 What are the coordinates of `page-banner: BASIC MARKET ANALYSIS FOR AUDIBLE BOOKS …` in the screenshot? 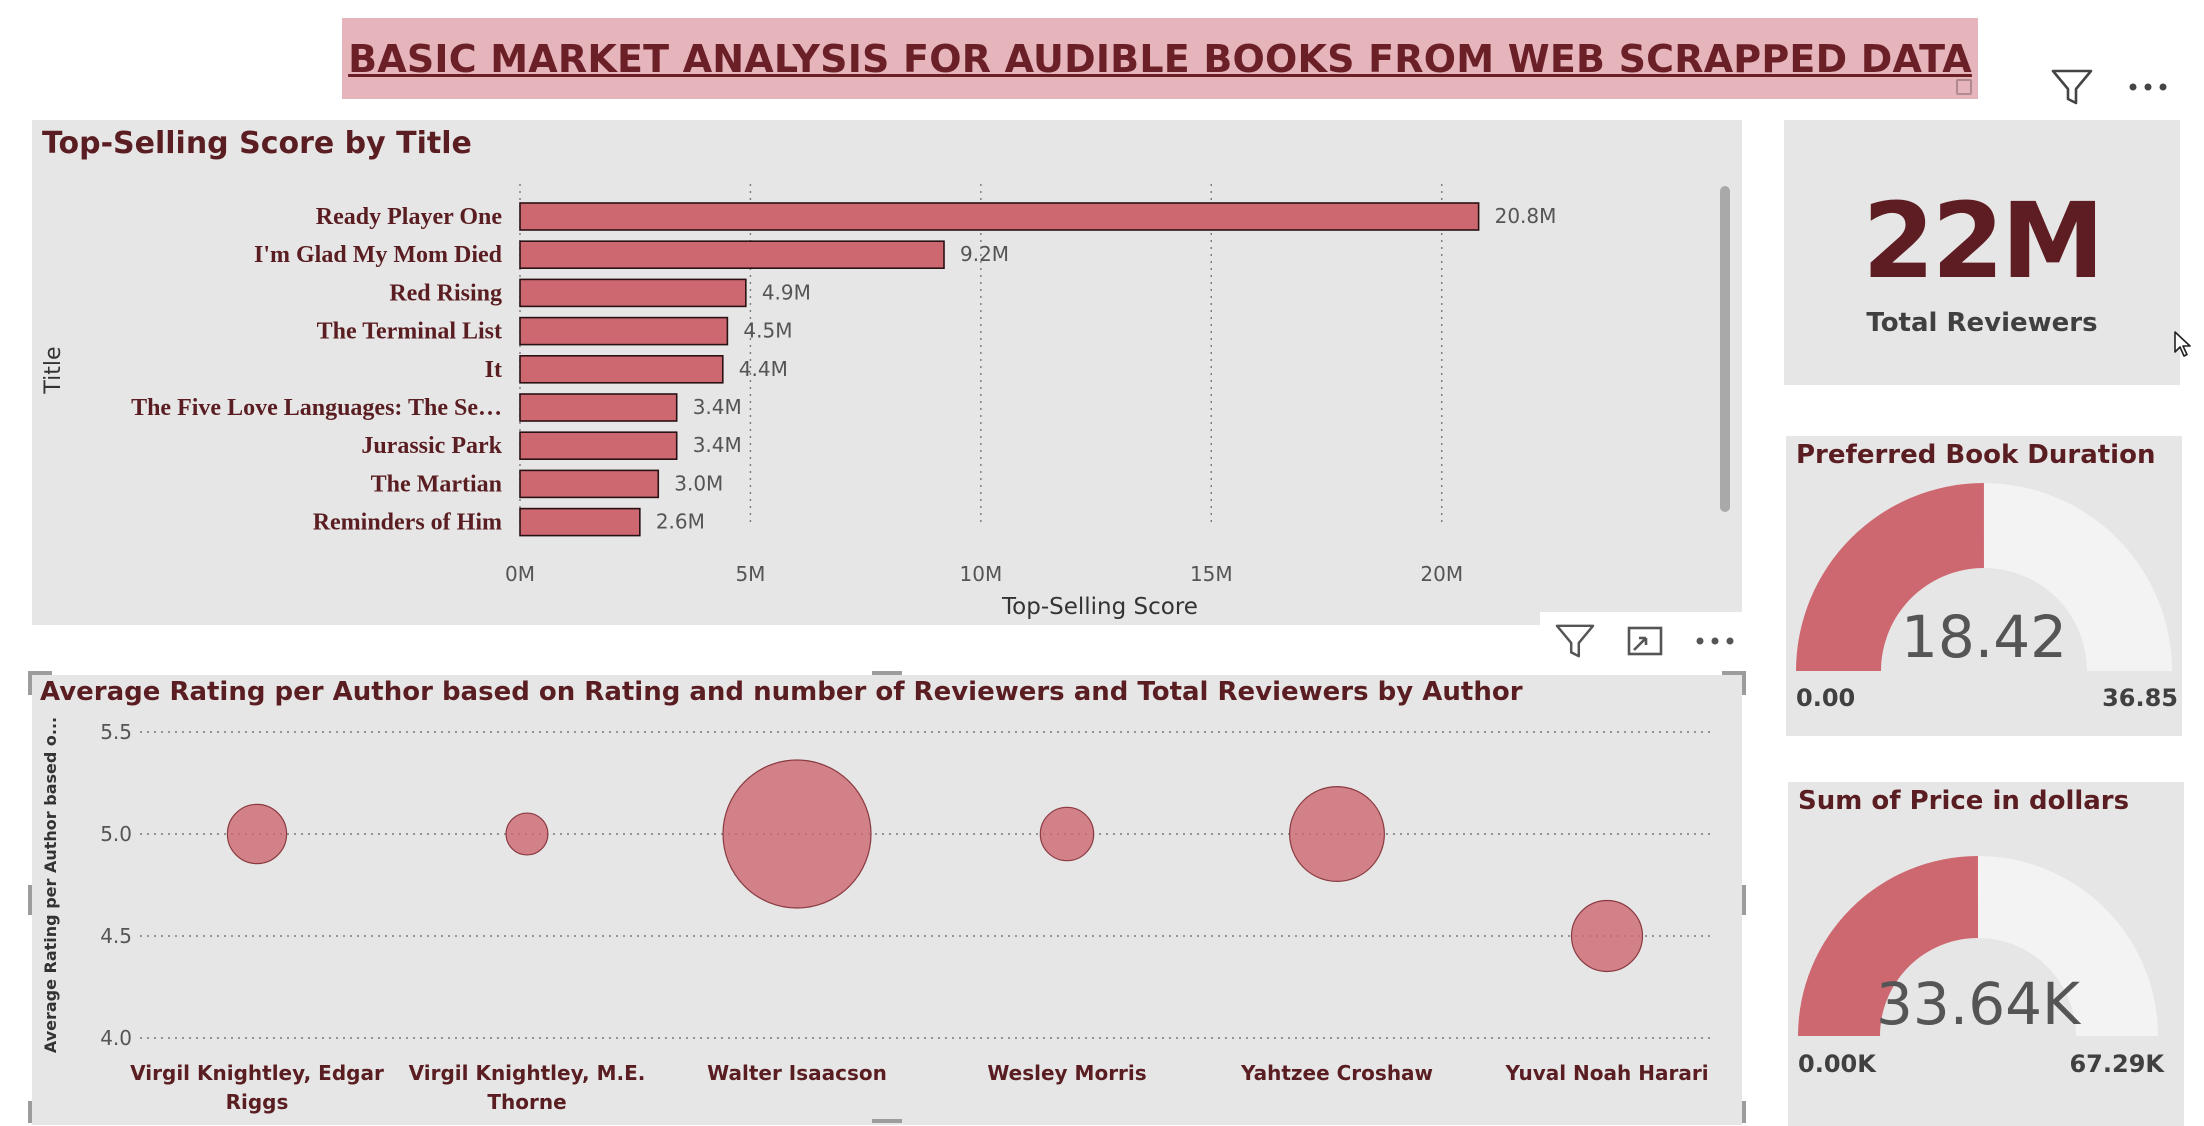 It's located at (1160, 58).